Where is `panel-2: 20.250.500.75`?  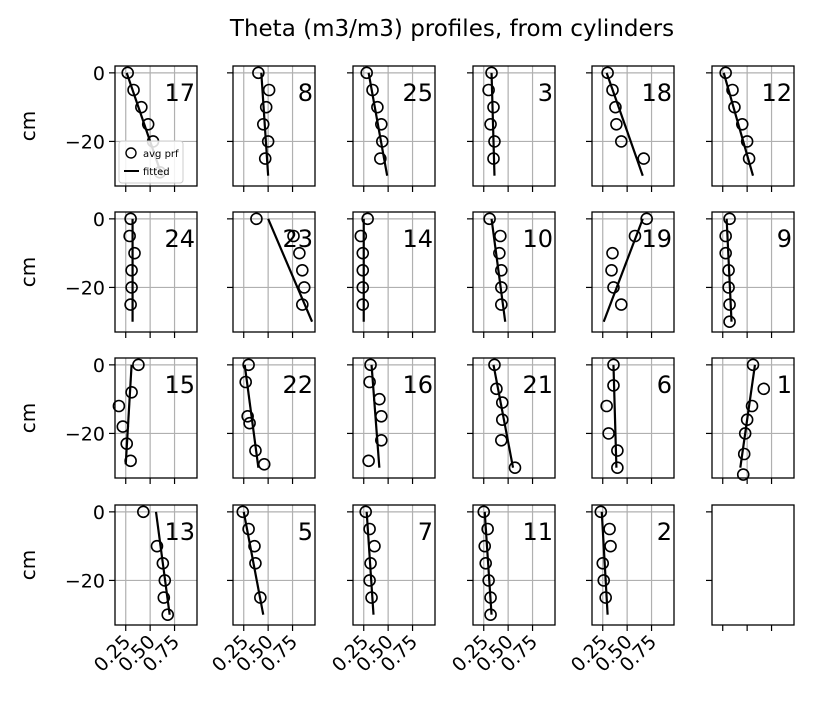 panel-2: 20.250.500.75 is located at coordinates (621, 590).